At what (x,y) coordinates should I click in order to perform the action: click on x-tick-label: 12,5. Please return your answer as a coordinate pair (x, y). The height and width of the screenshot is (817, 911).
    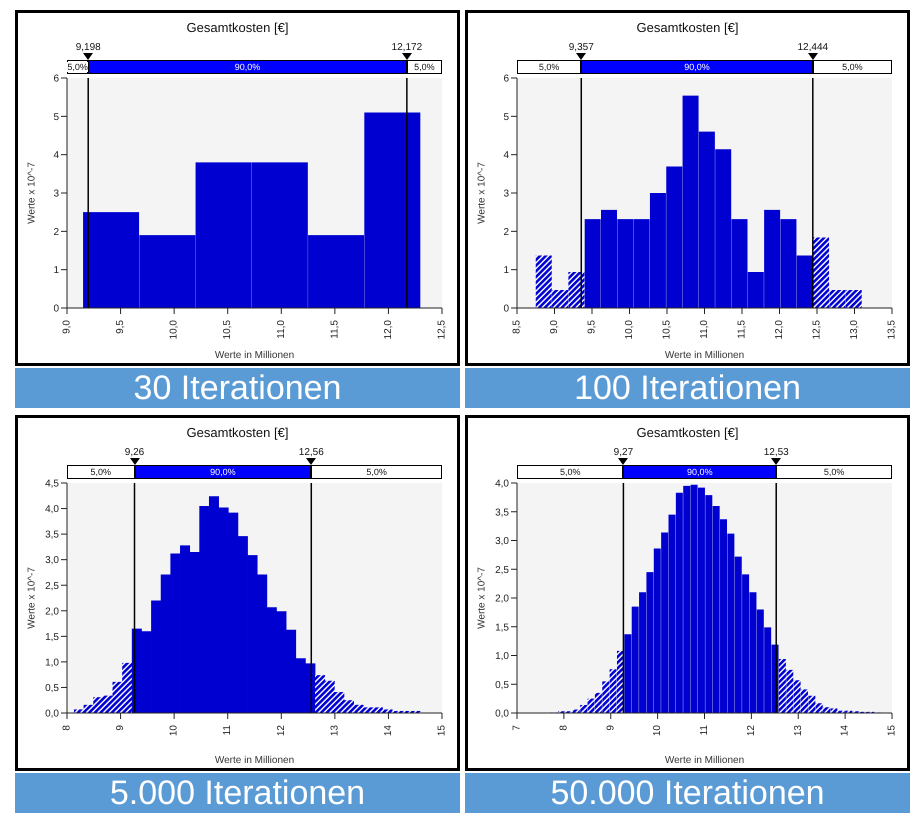
    Looking at the image, I should click on (817, 330).